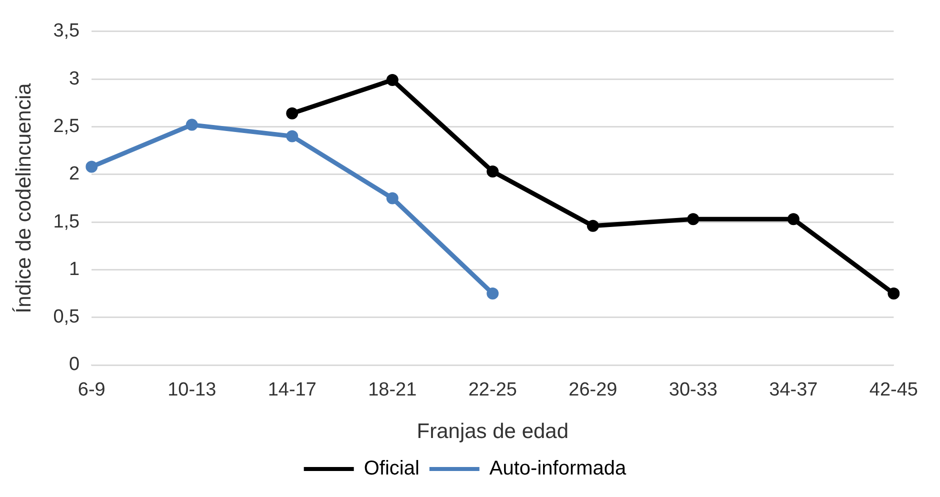  Describe the element at coordinates (292, 390) in the screenshot. I see `x-tick-label: 14-17` at that location.